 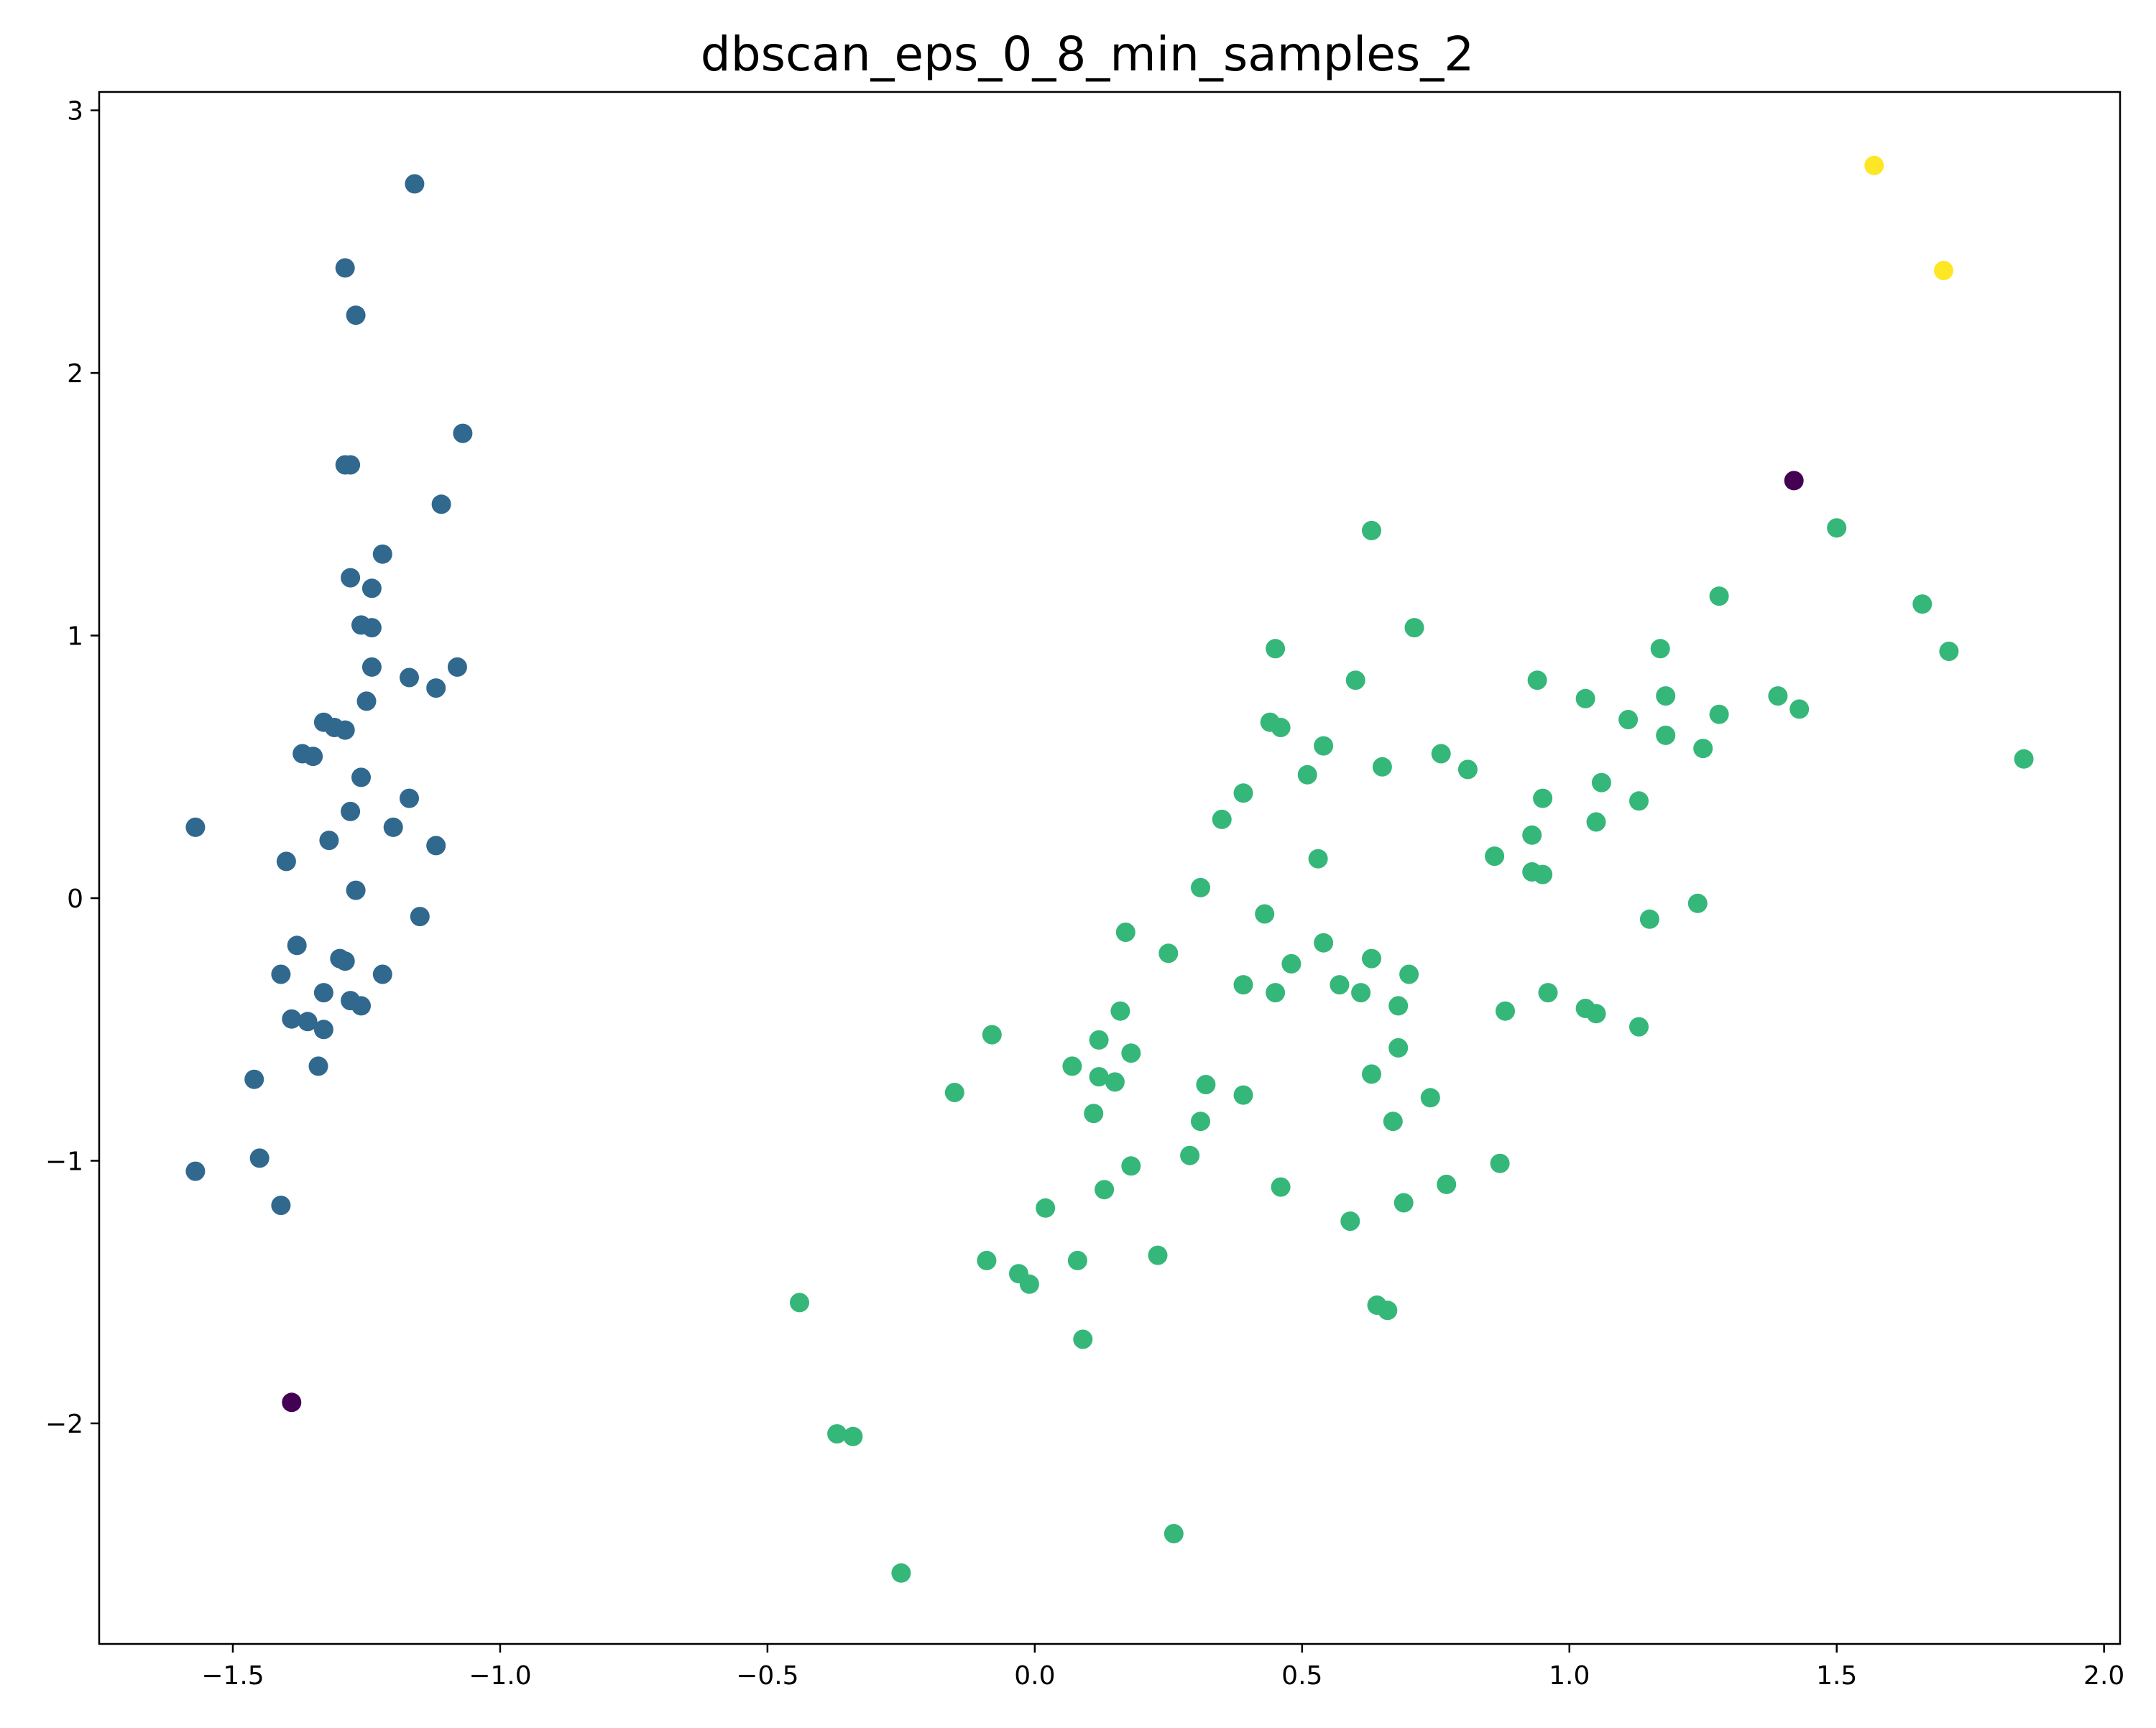 I want to click on x-tick-label: −1.5, so click(x=233, y=1676).